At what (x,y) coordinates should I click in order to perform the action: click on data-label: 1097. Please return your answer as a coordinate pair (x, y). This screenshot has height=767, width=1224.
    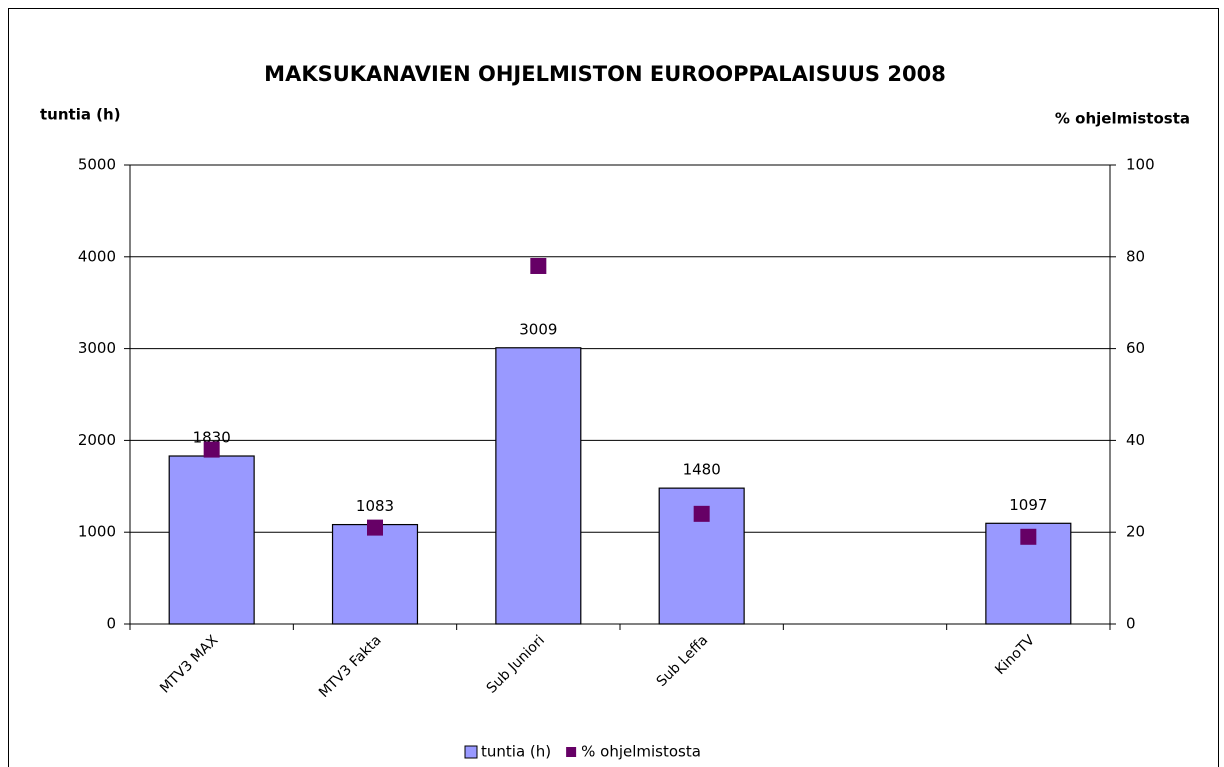
    Looking at the image, I should click on (1028, 505).